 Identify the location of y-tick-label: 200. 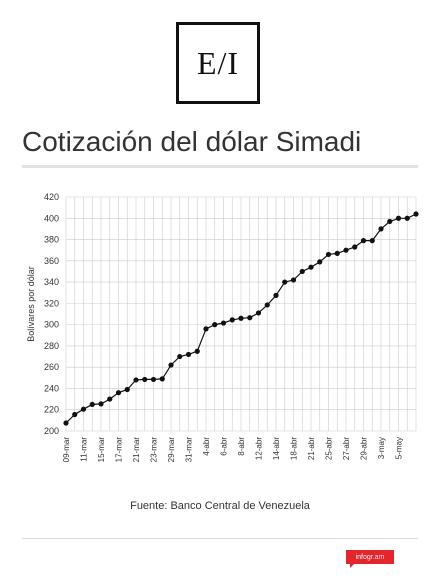
(51, 431).